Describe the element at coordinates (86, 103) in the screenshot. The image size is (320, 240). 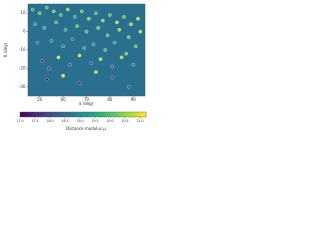
I see `x-axis-label: α (deg)` at that location.